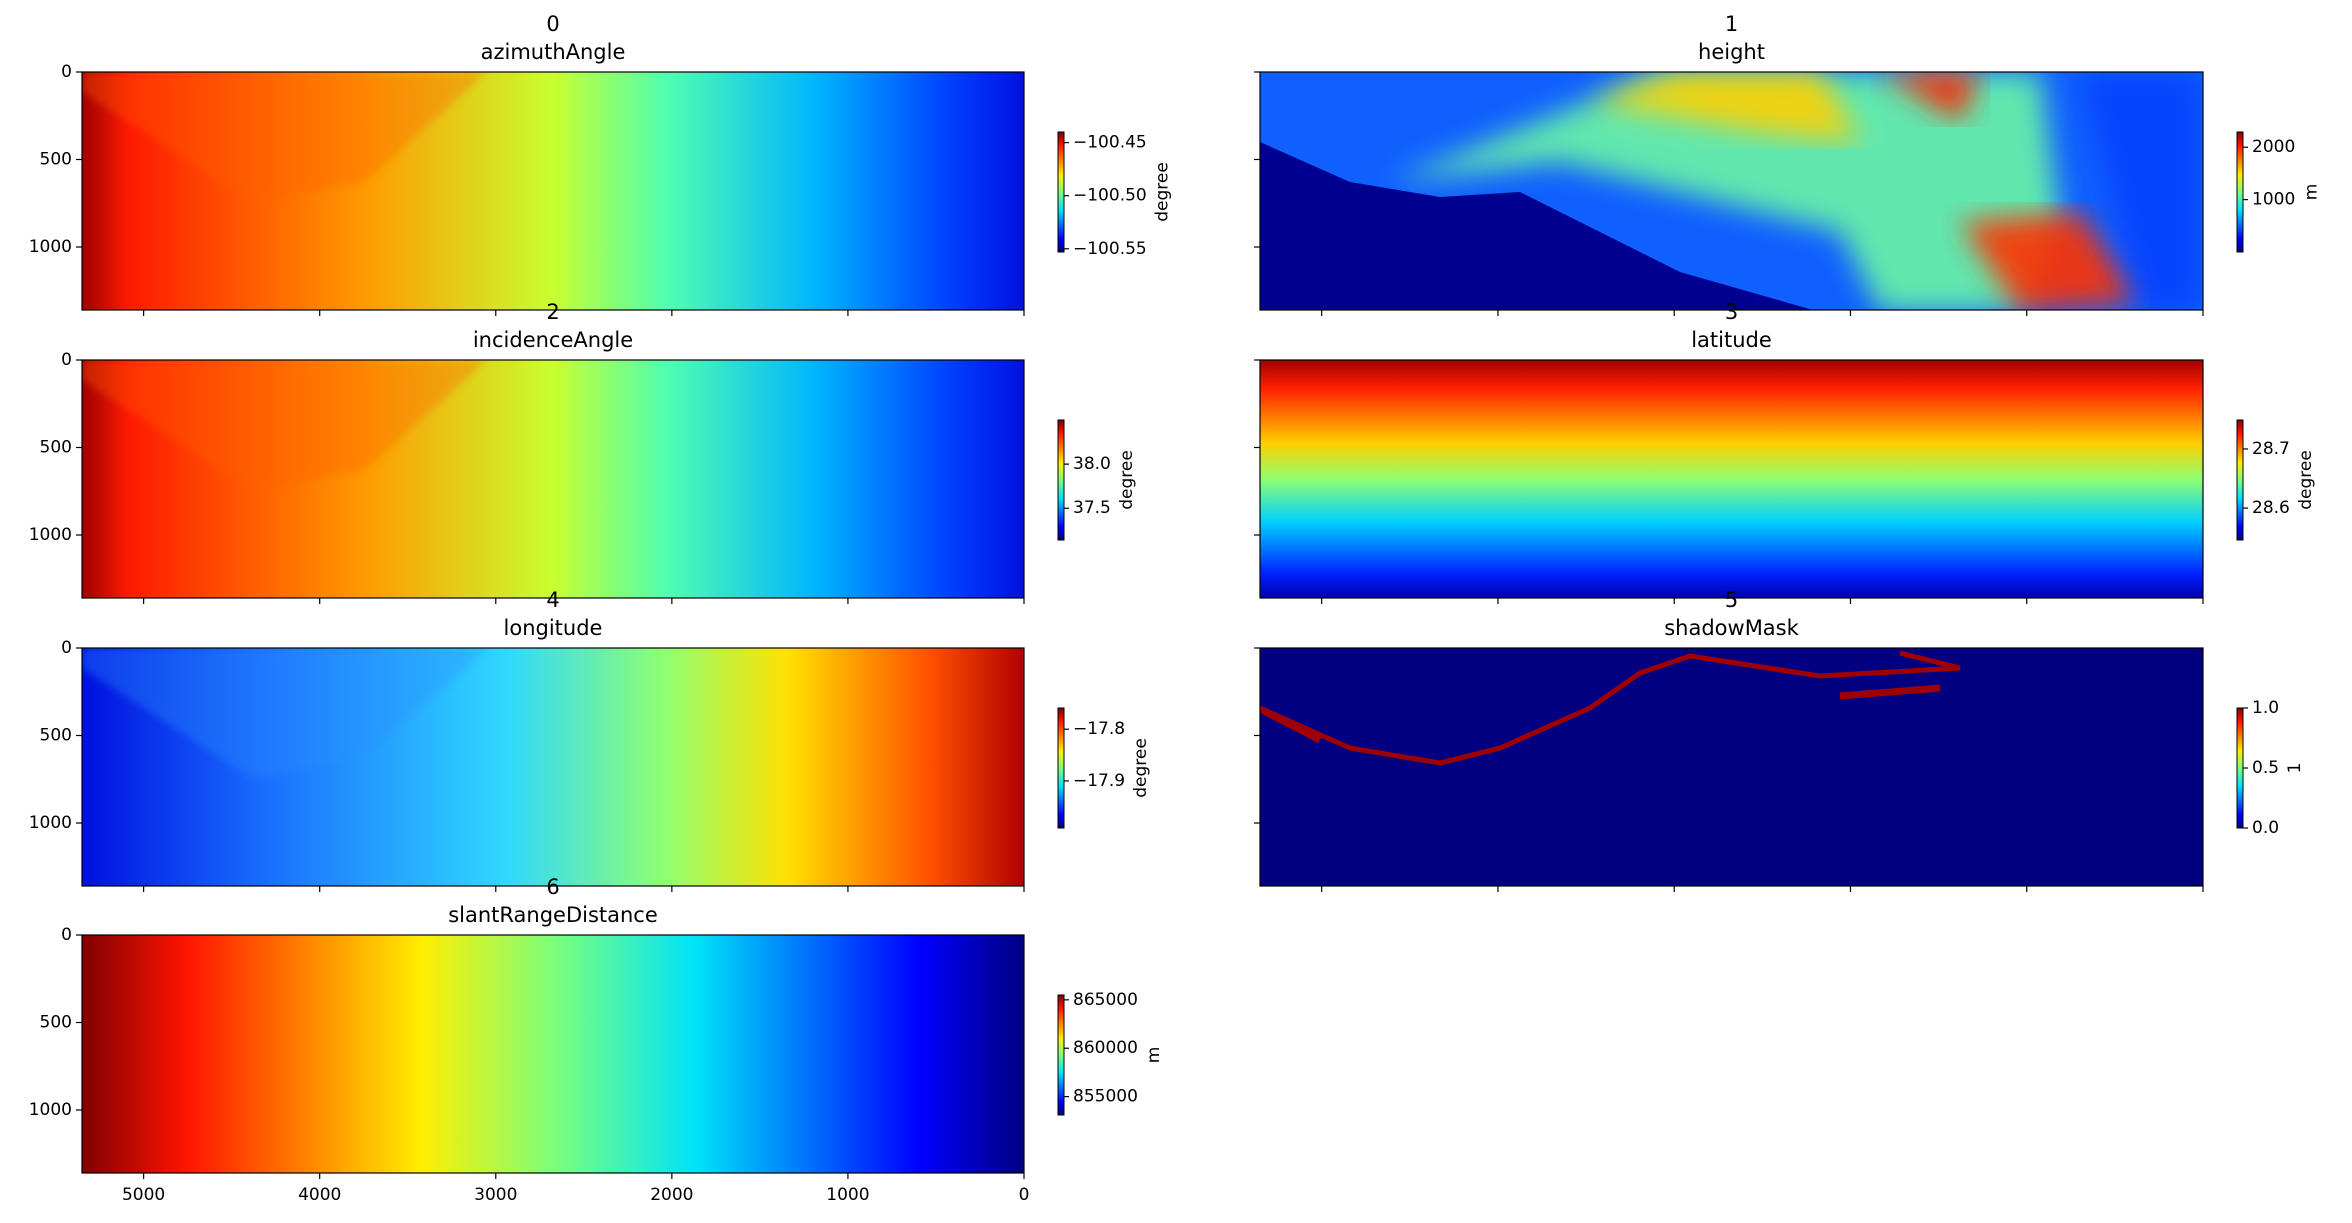 The width and height of the screenshot is (2352, 1223). Describe the element at coordinates (1110, 196) in the screenshot. I see `colorbar-tick-label: −100.50` at that location.